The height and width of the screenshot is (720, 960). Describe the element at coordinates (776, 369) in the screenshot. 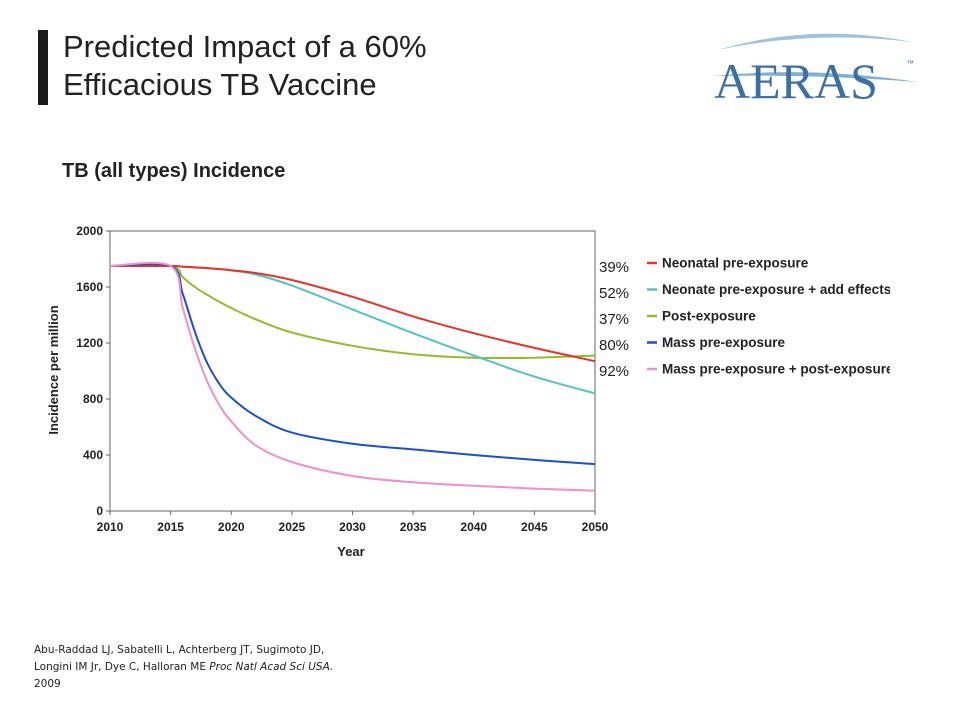

I see `legend-label: Mass pre-exposure + post-exposure` at that location.